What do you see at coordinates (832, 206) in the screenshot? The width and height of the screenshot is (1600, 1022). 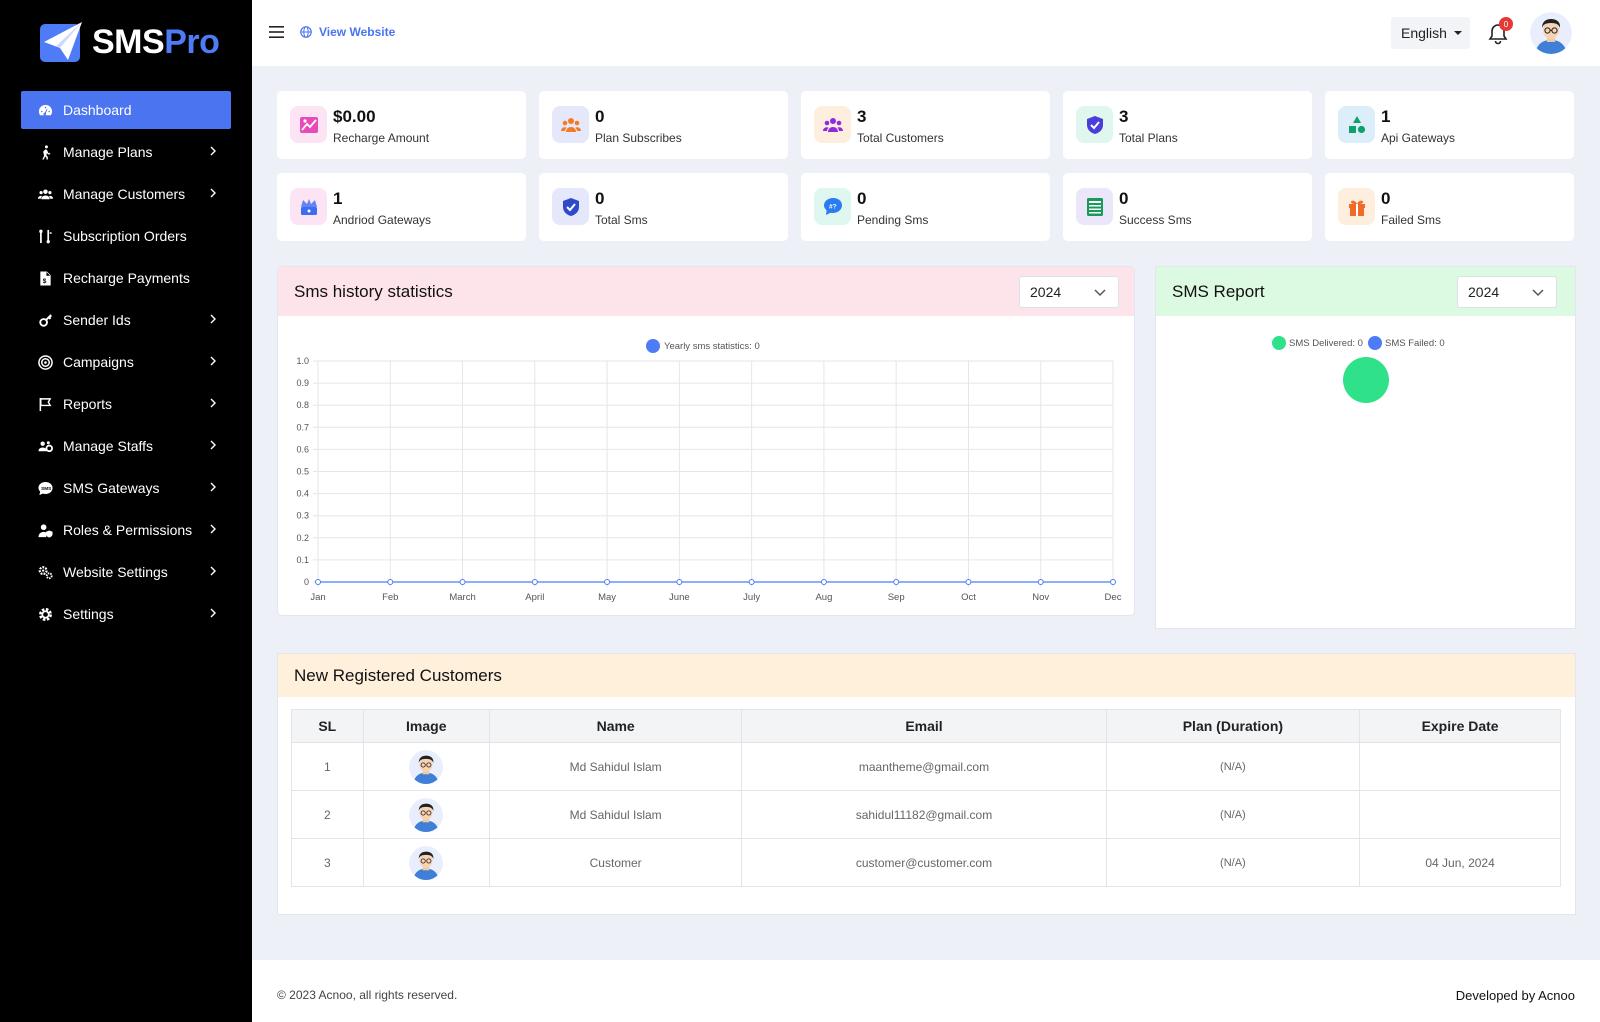 I see `chat-question-icon: #?` at bounding box center [832, 206].